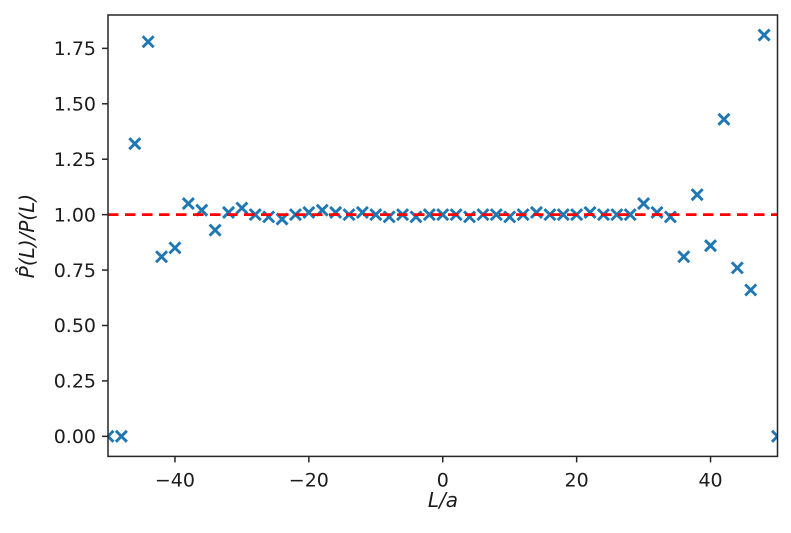  Describe the element at coordinates (75, 160) in the screenshot. I see `y-tick-label: 1.25` at that location.